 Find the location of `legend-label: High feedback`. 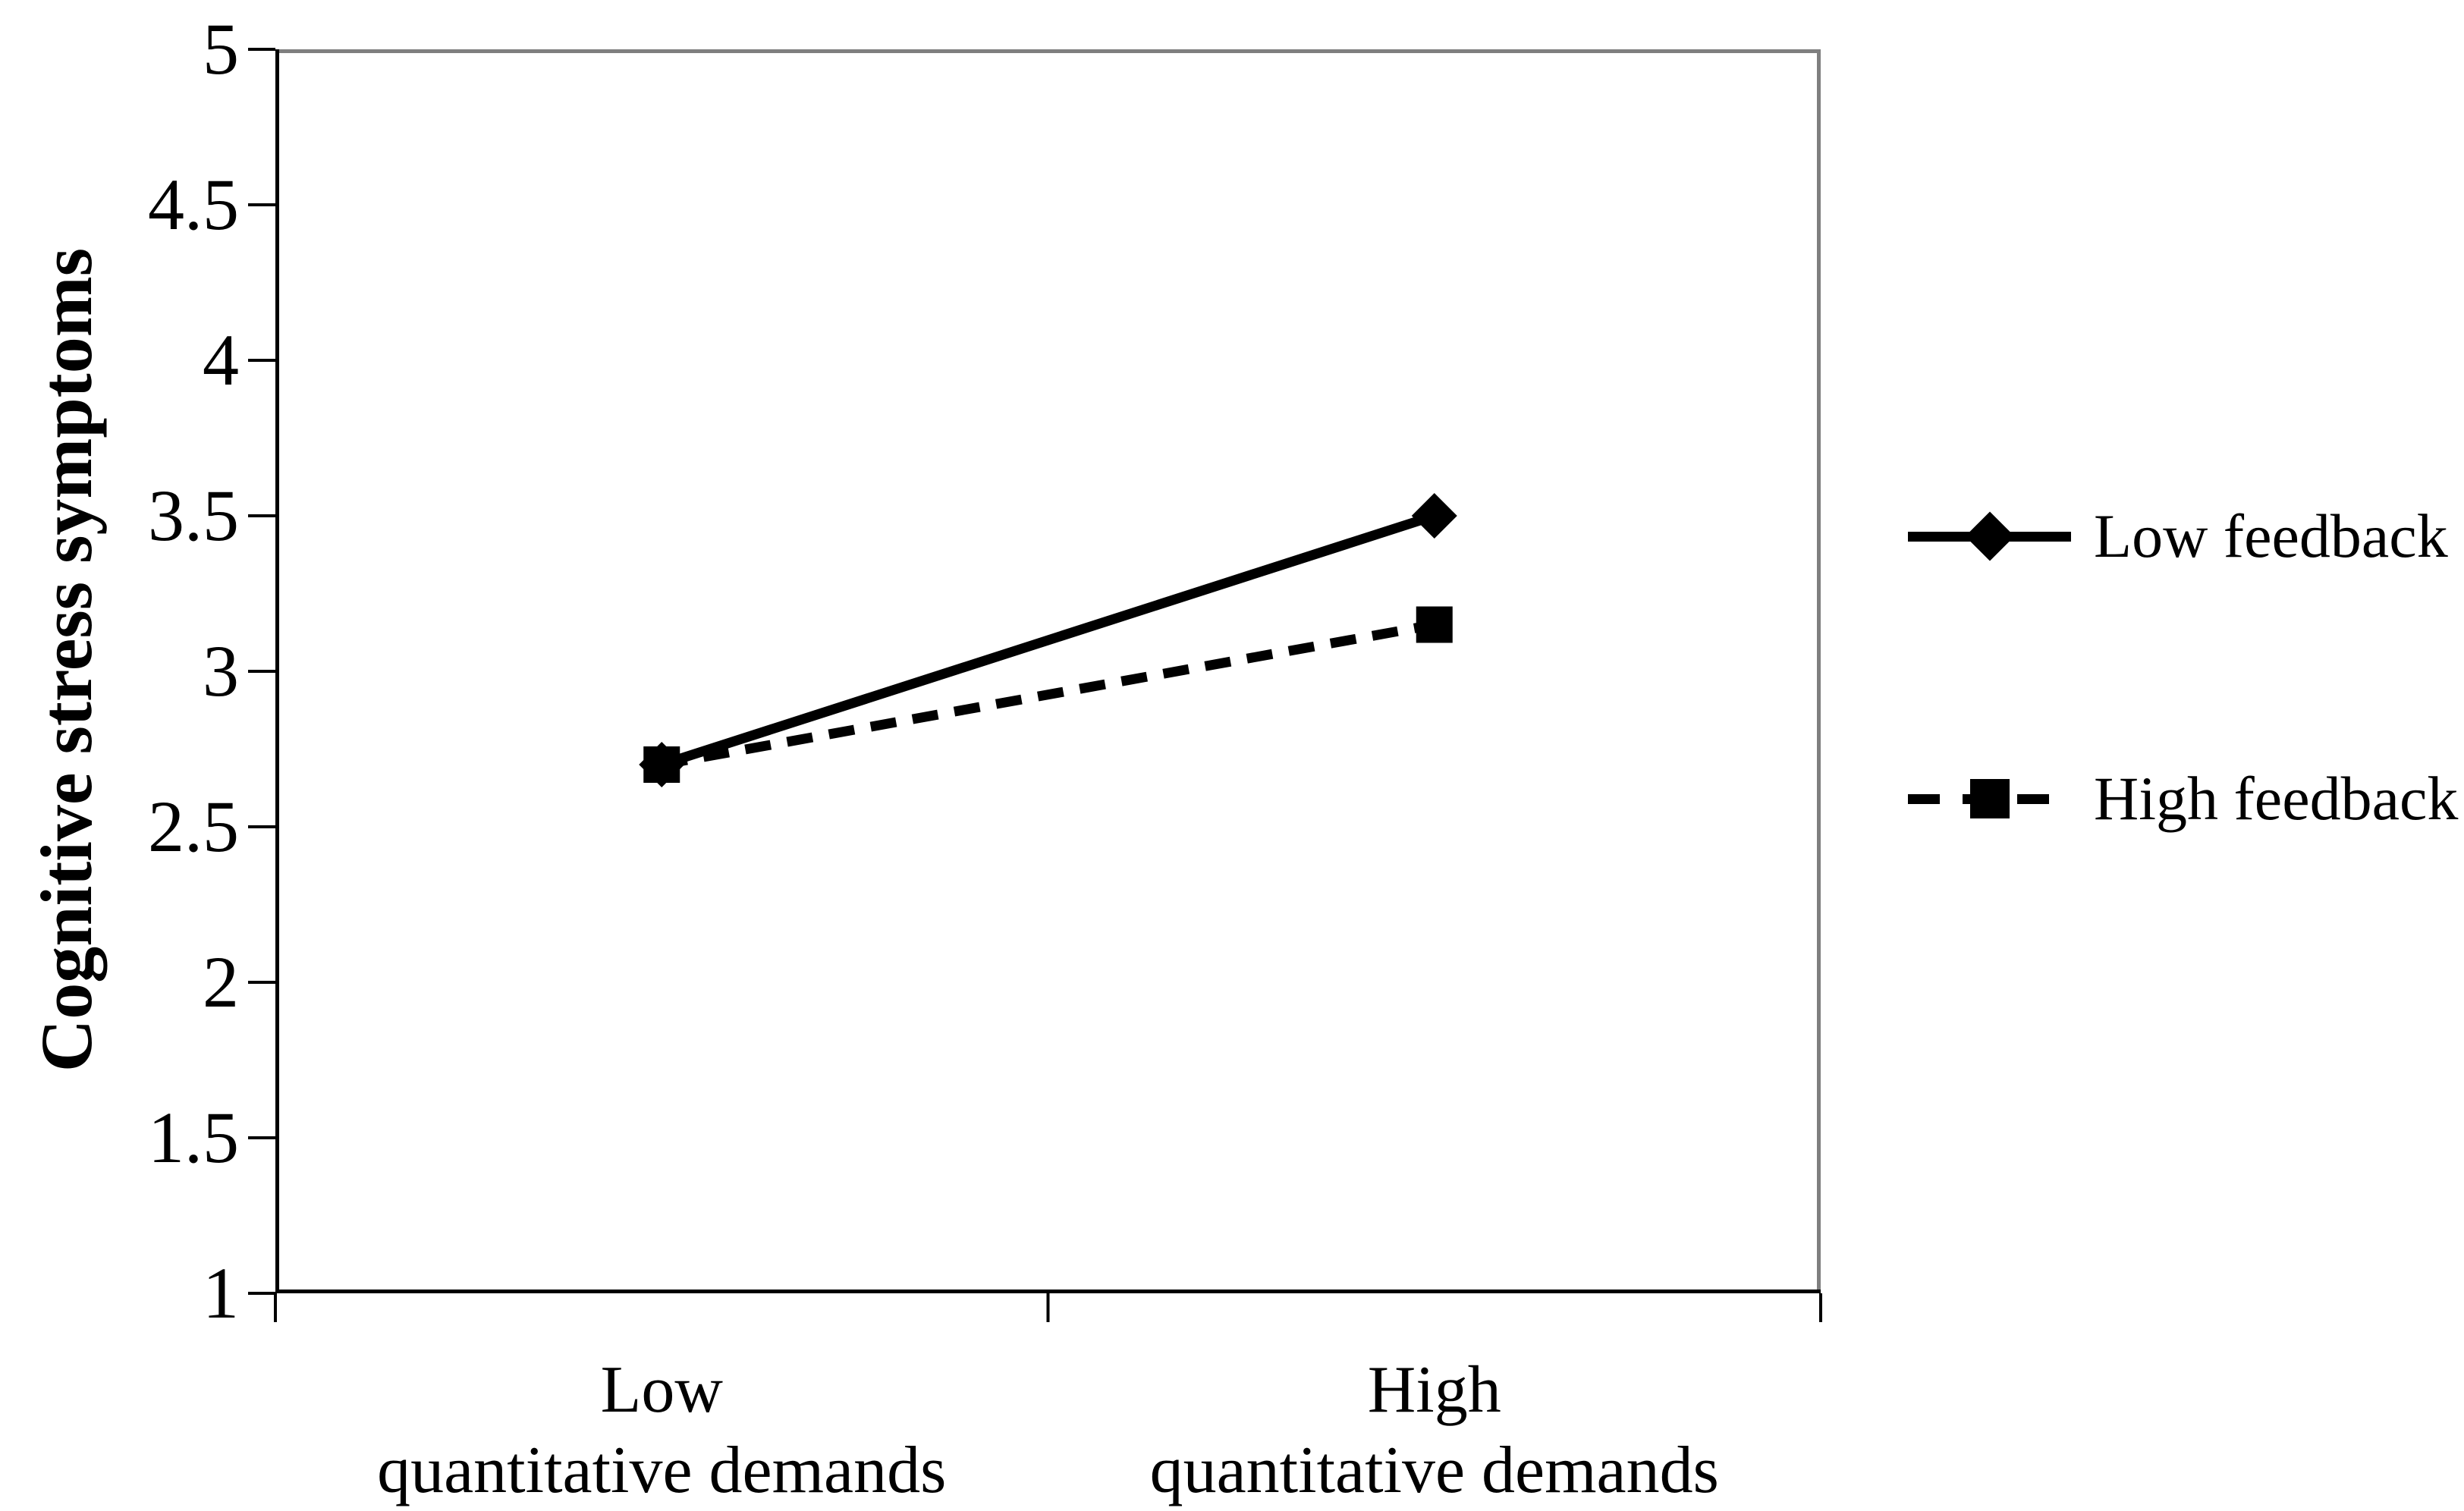

legend-label: High feedback is located at coordinates (2276, 799).